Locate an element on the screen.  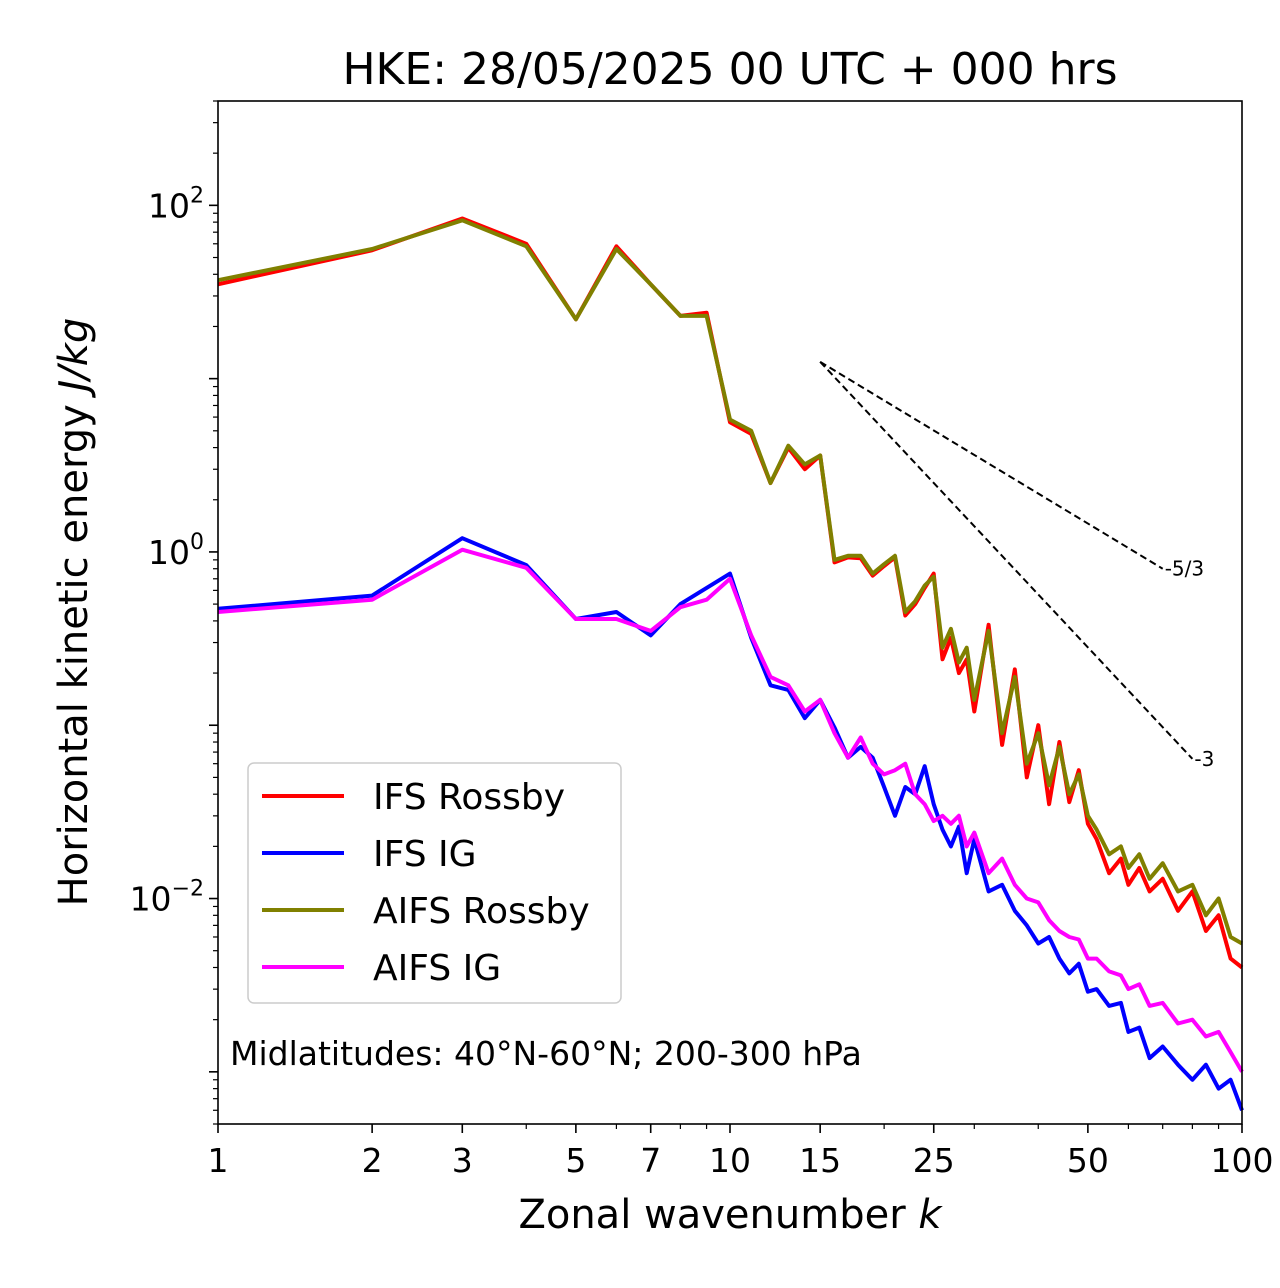
legend-label-ifs-ig: IFS IG is located at coordinates (425, 854).